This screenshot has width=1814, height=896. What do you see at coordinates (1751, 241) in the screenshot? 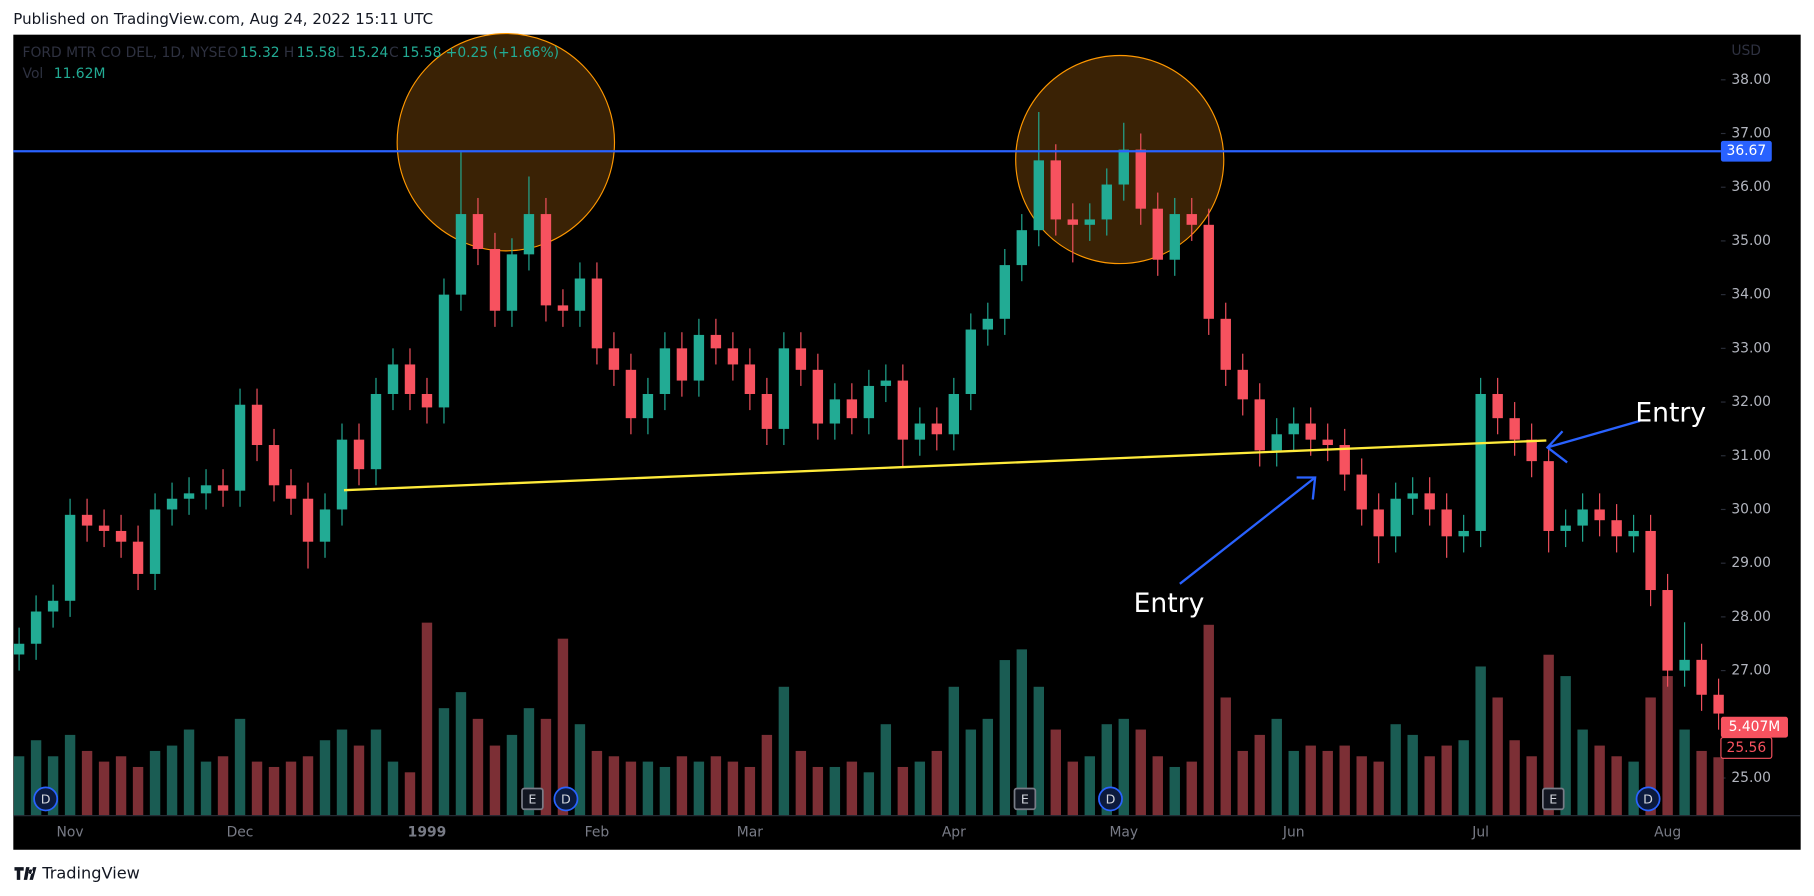
I see `y-tick-label: 35.00` at bounding box center [1751, 241].